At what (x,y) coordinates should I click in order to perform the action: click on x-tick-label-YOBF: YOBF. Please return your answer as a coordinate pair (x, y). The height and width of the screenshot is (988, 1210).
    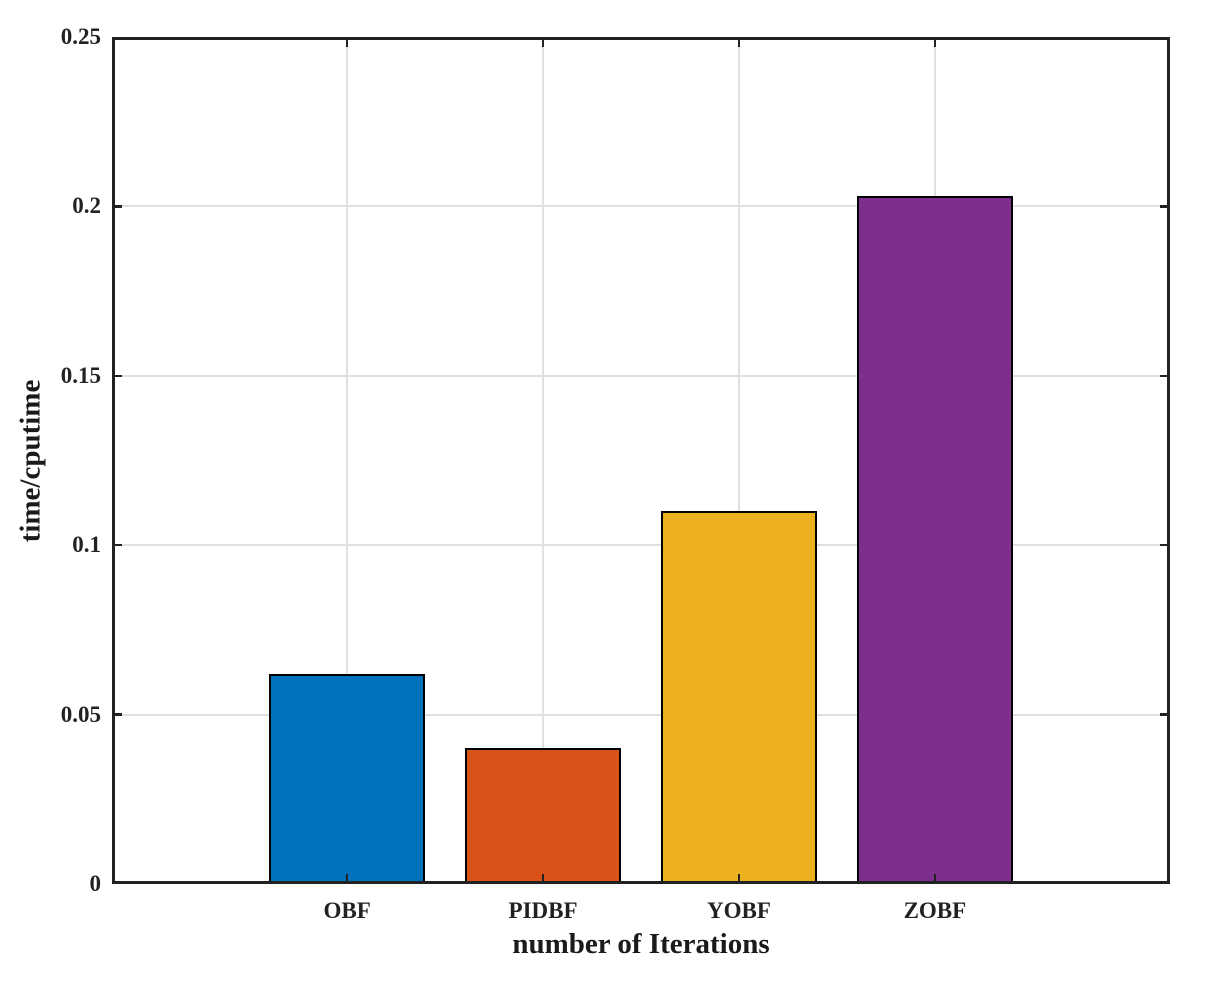
    Looking at the image, I should click on (739, 910).